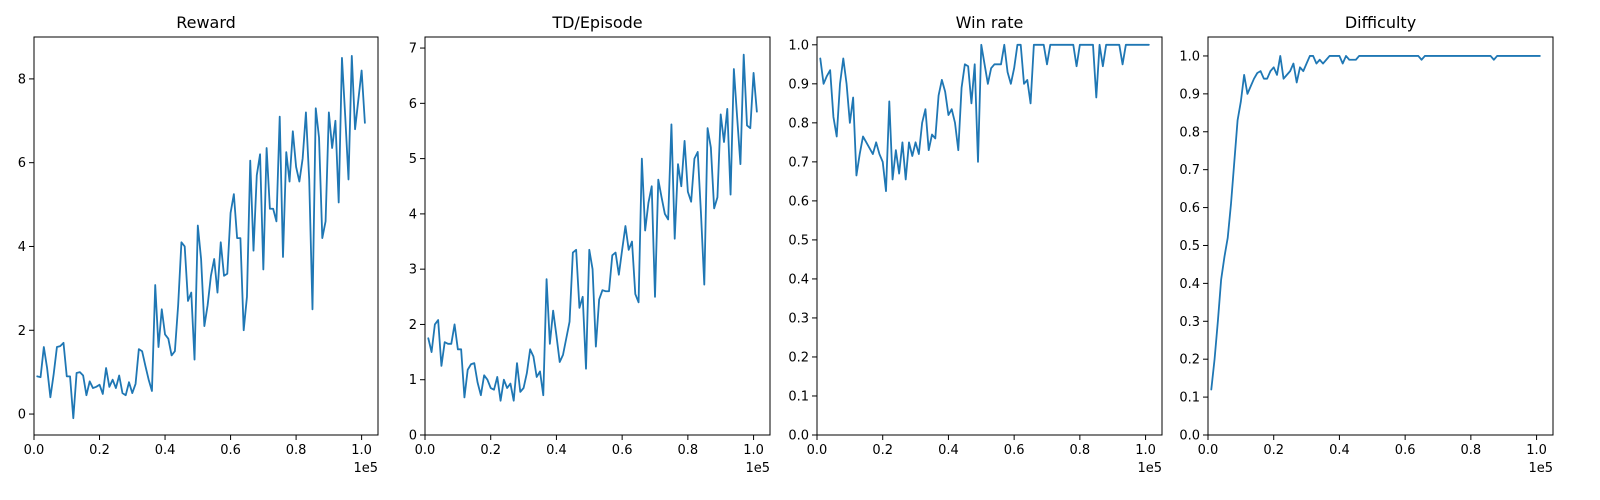 Image resolution: width=1600 pixels, height=500 pixels. What do you see at coordinates (413, 159) in the screenshot?
I see `y-tick-label: 5` at bounding box center [413, 159].